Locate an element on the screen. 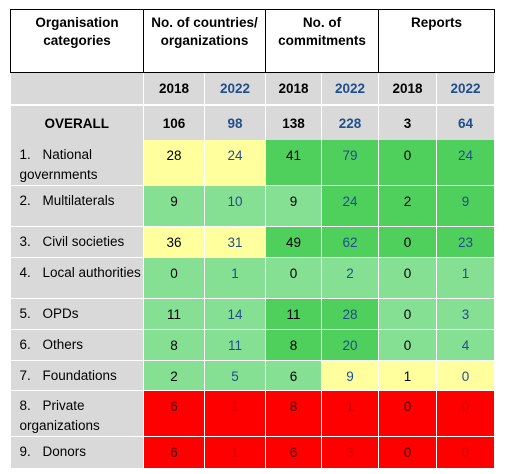 The width and height of the screenshot is (509, 474). value-cell: 41 is located at coordinates (294, 163).